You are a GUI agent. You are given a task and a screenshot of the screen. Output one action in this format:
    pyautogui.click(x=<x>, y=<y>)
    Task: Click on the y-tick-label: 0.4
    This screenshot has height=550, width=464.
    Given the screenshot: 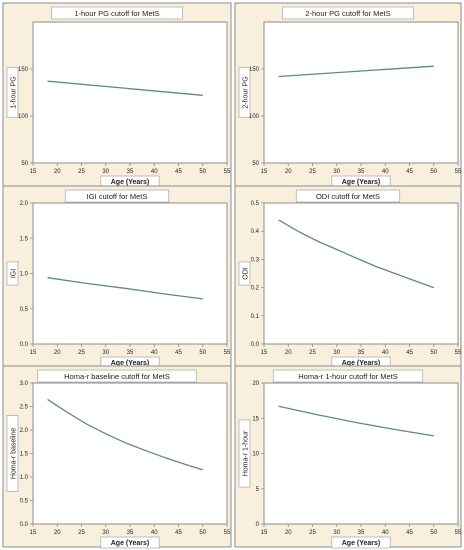 What is the action you would take?
    pyautogui.click(x=255, y=232)
    